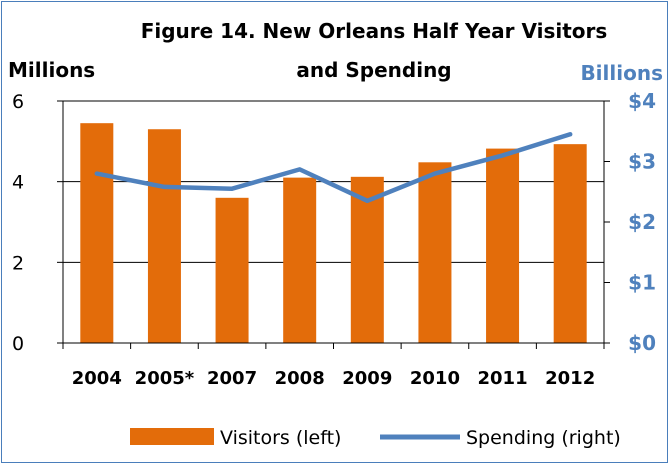  Describe the element at coordinates (570, 378) in the screenshot. I see `category-label: 2012` at that location.